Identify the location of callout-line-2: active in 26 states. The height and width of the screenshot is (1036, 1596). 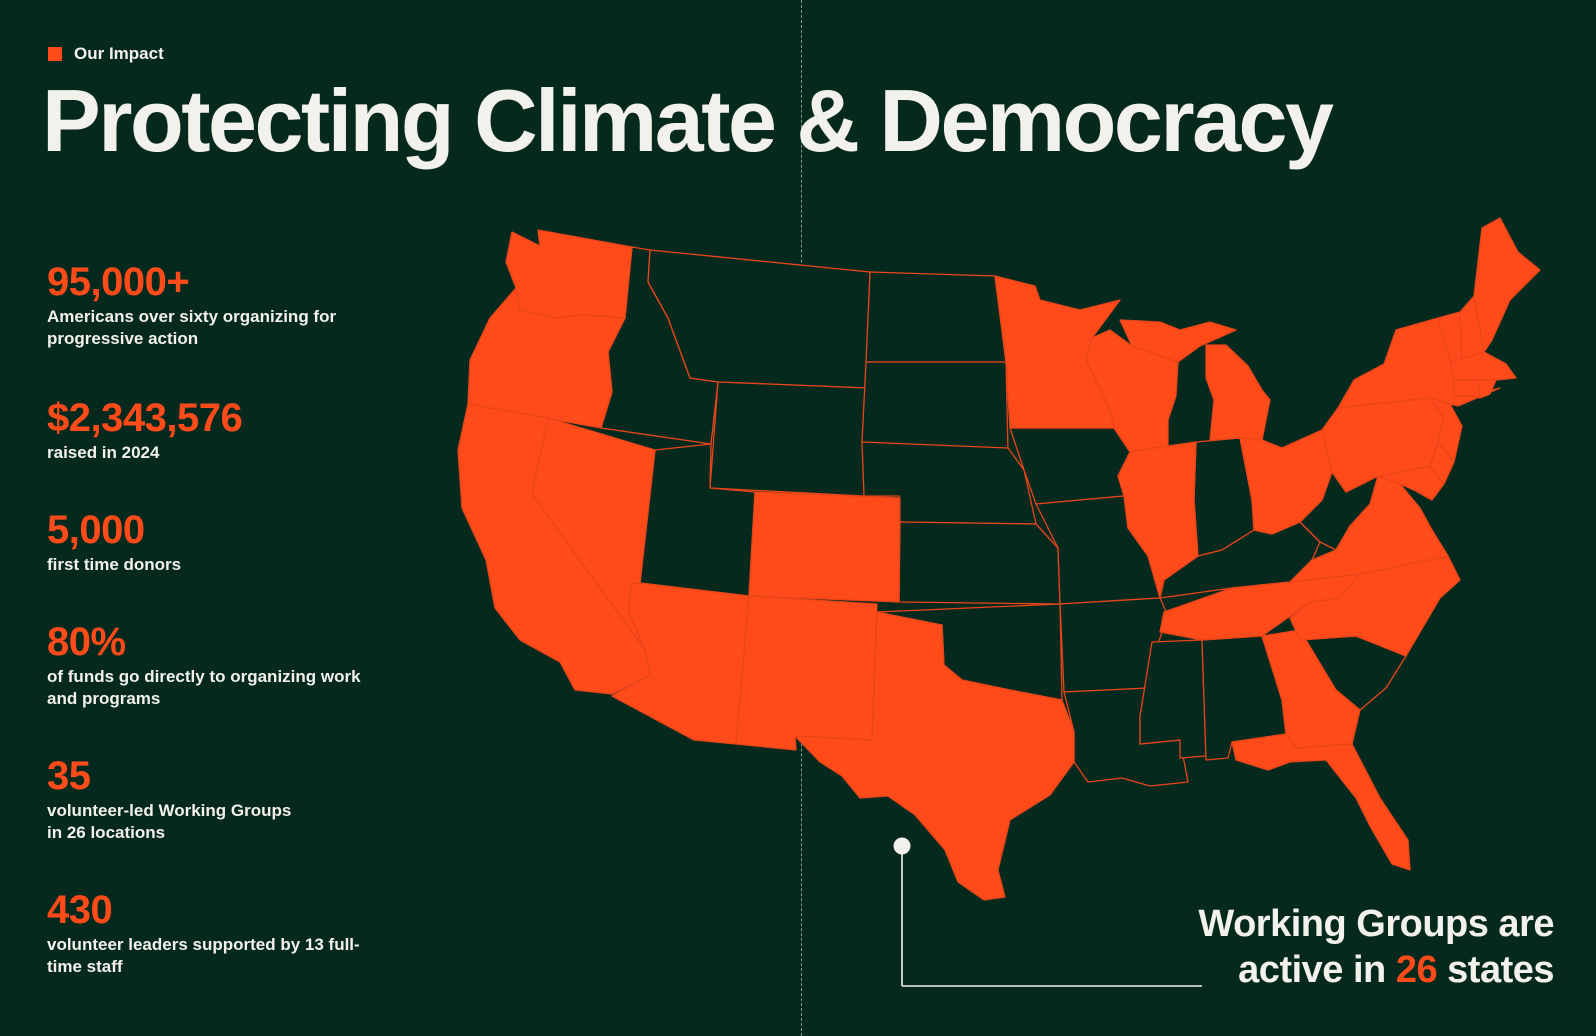
(1376, 971).